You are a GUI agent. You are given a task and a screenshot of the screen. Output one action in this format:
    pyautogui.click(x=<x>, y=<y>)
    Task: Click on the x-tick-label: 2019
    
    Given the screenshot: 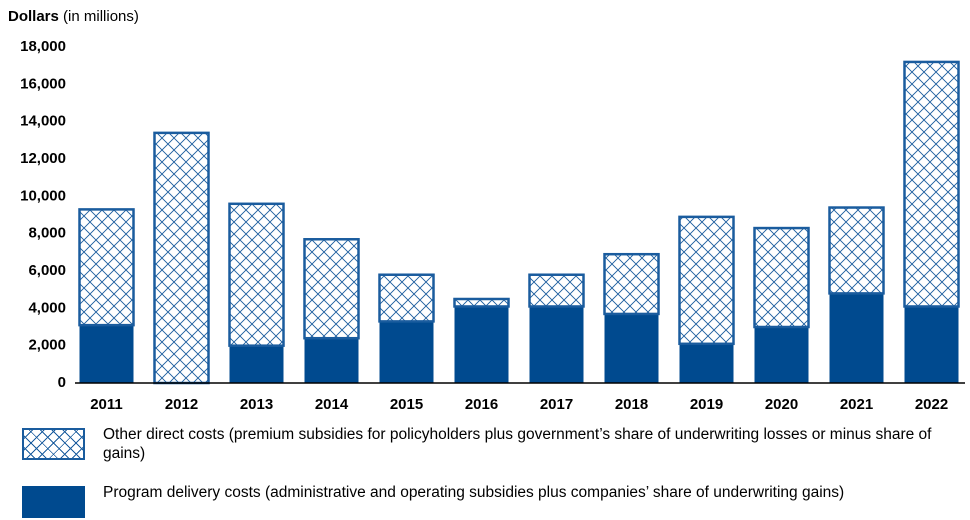 What is the action you would take?
    pyautogui.click(x=706, y=404)
    